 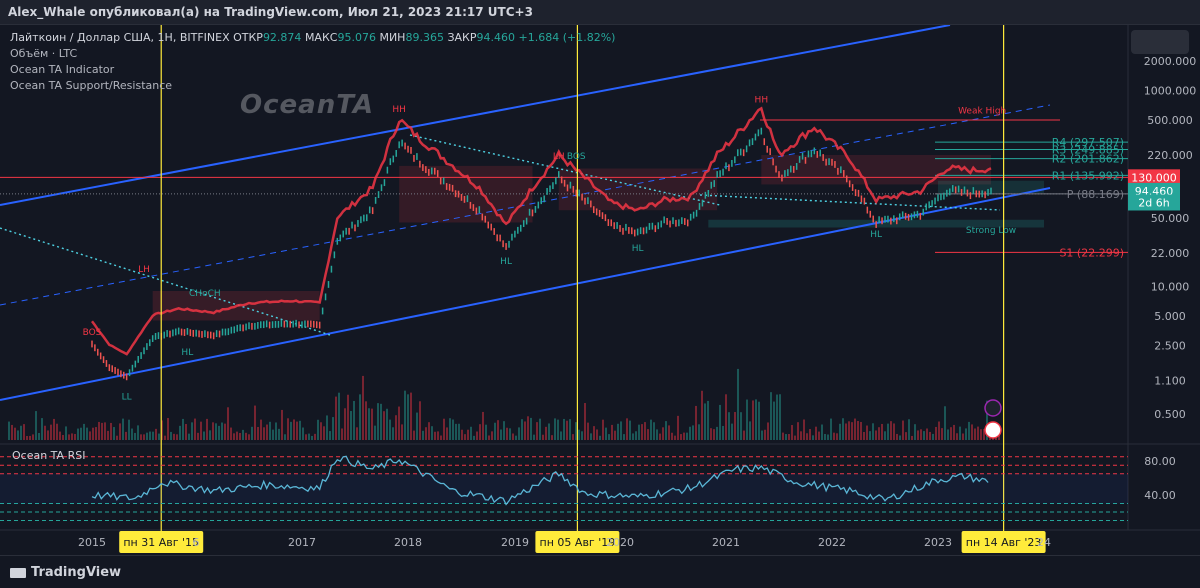 What do you see at coordinates (1170, 316) in the screenshot?
I see `price-tick-label: 5.000` at bounding box center [1170, 316].